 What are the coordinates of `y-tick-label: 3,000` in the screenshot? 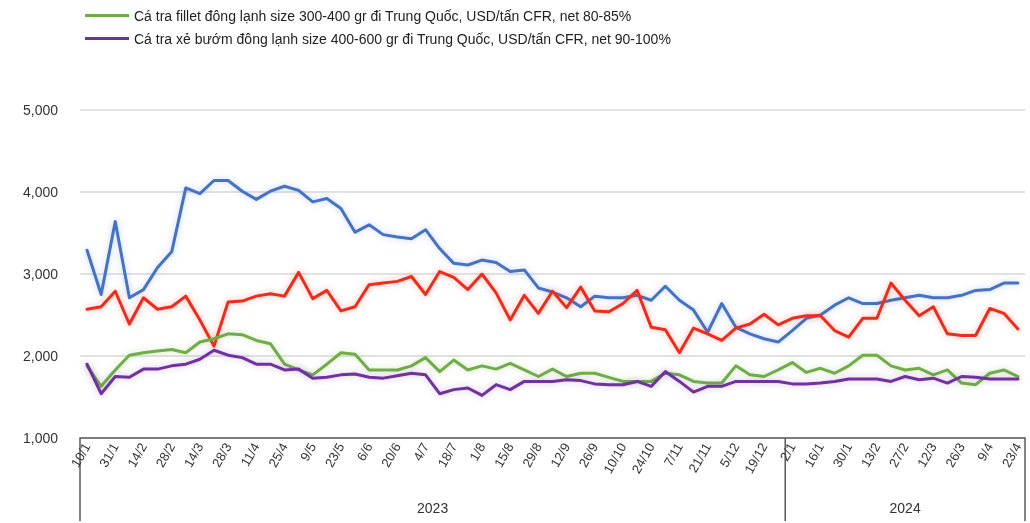 It's located at (40, 274).